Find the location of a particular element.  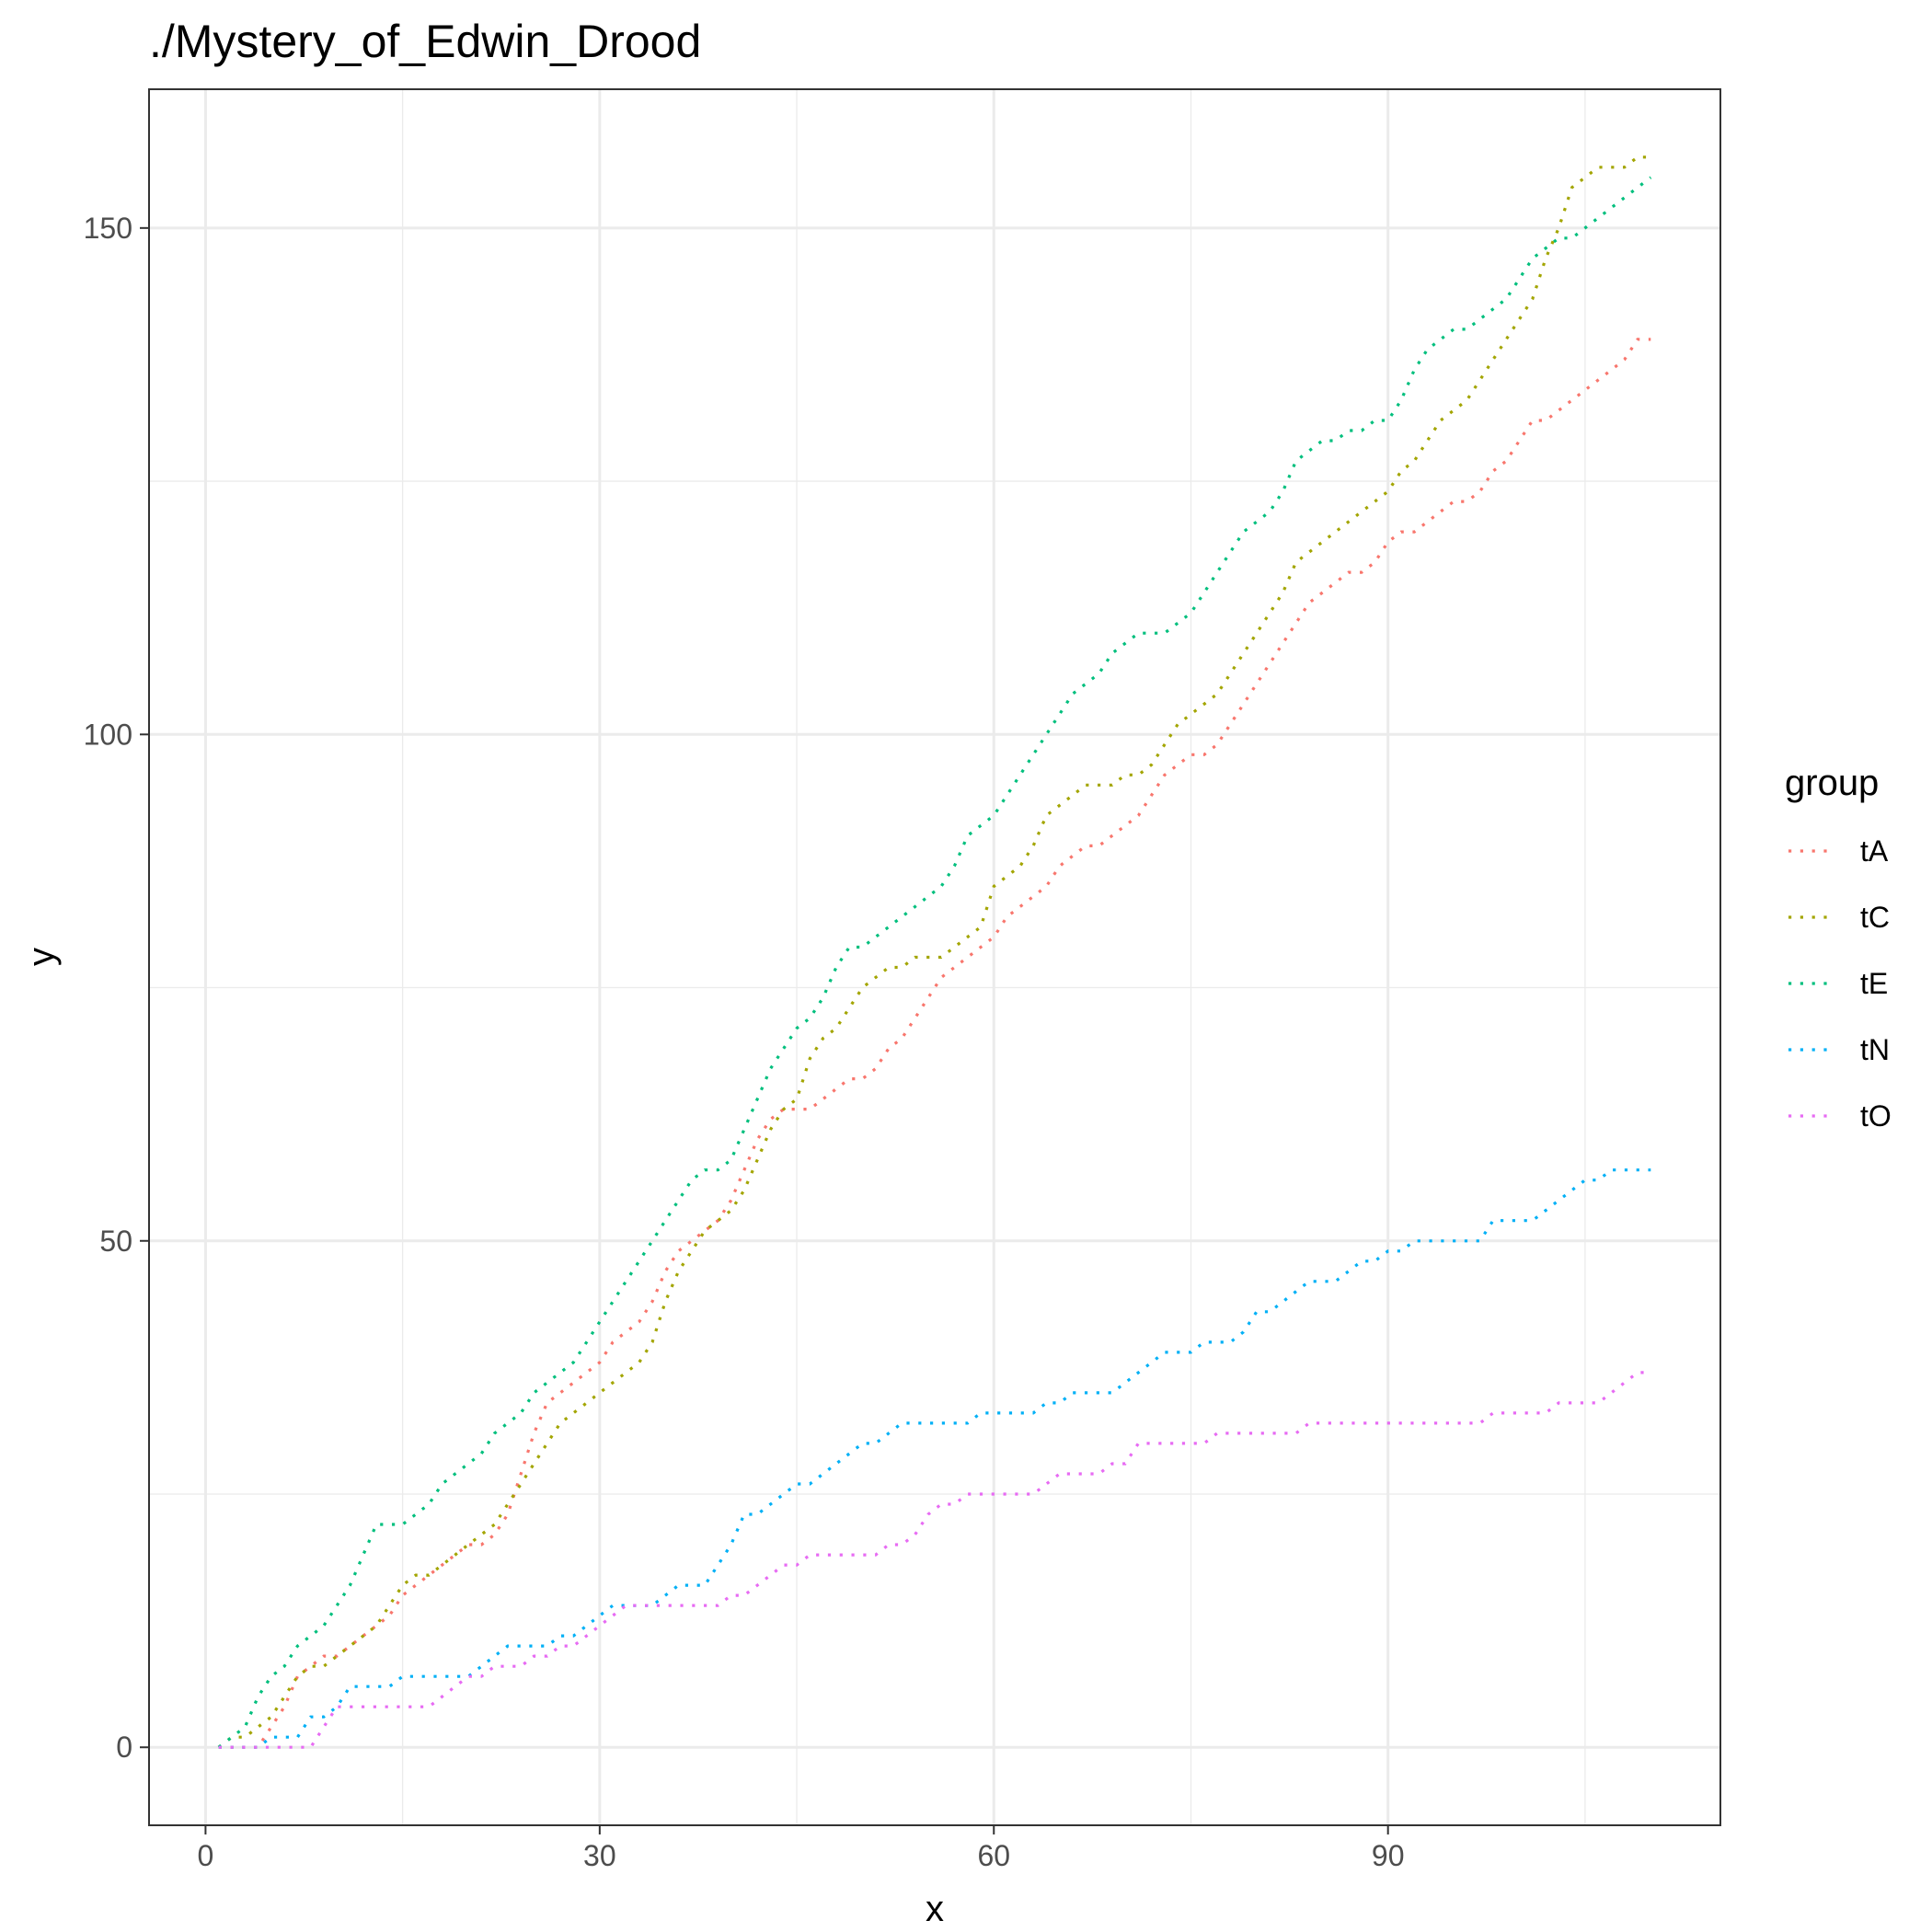

x-tick-label: 30 is located at coordinates (599, 1855).